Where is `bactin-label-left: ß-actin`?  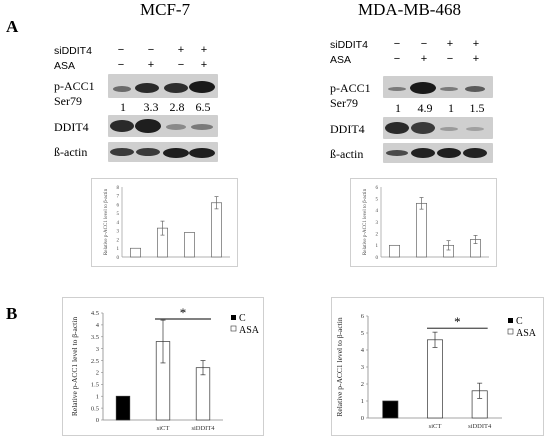
bactin-label-left: ß-actin is located at coordinates (71, 152).